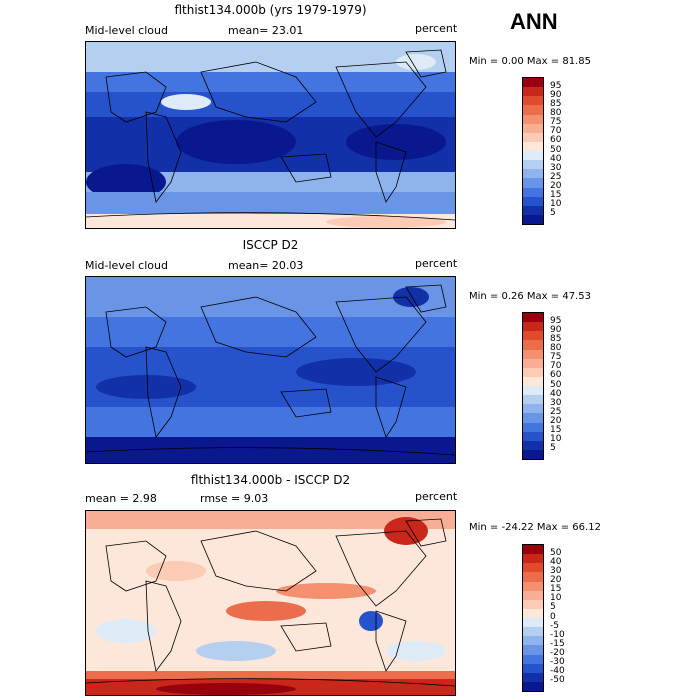 The image size is (700, 700). I want to click on minmax-label: Min = -24.22 Max = 66.12, so click(535, 527).